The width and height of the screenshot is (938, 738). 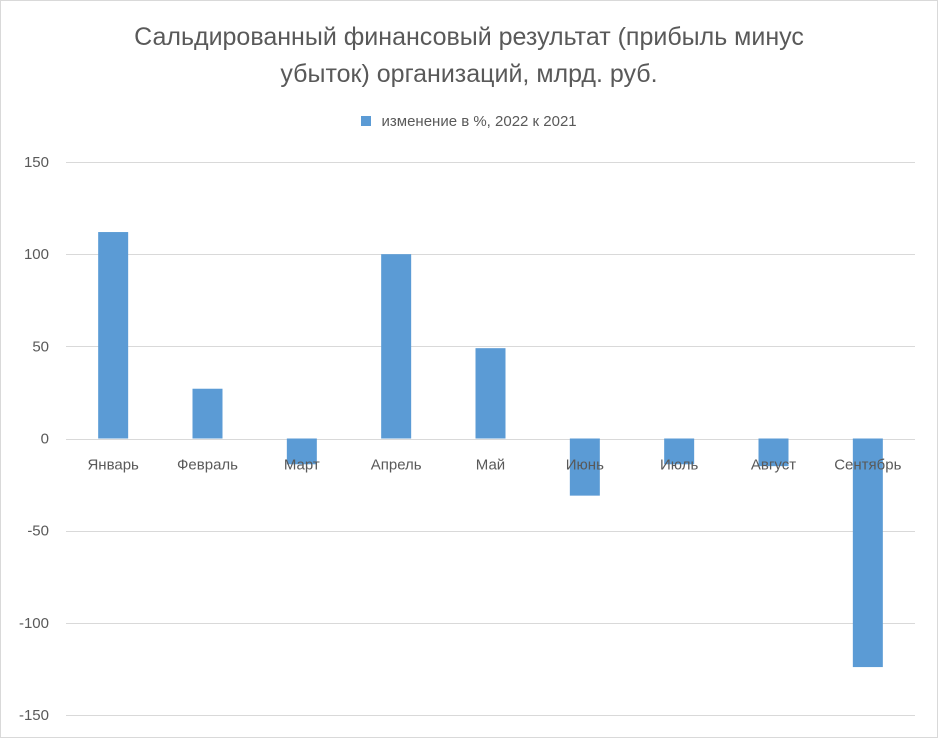 I want to click on chart-legend: изменение в %, 2022 к 2021, so click(x=469, y=121).